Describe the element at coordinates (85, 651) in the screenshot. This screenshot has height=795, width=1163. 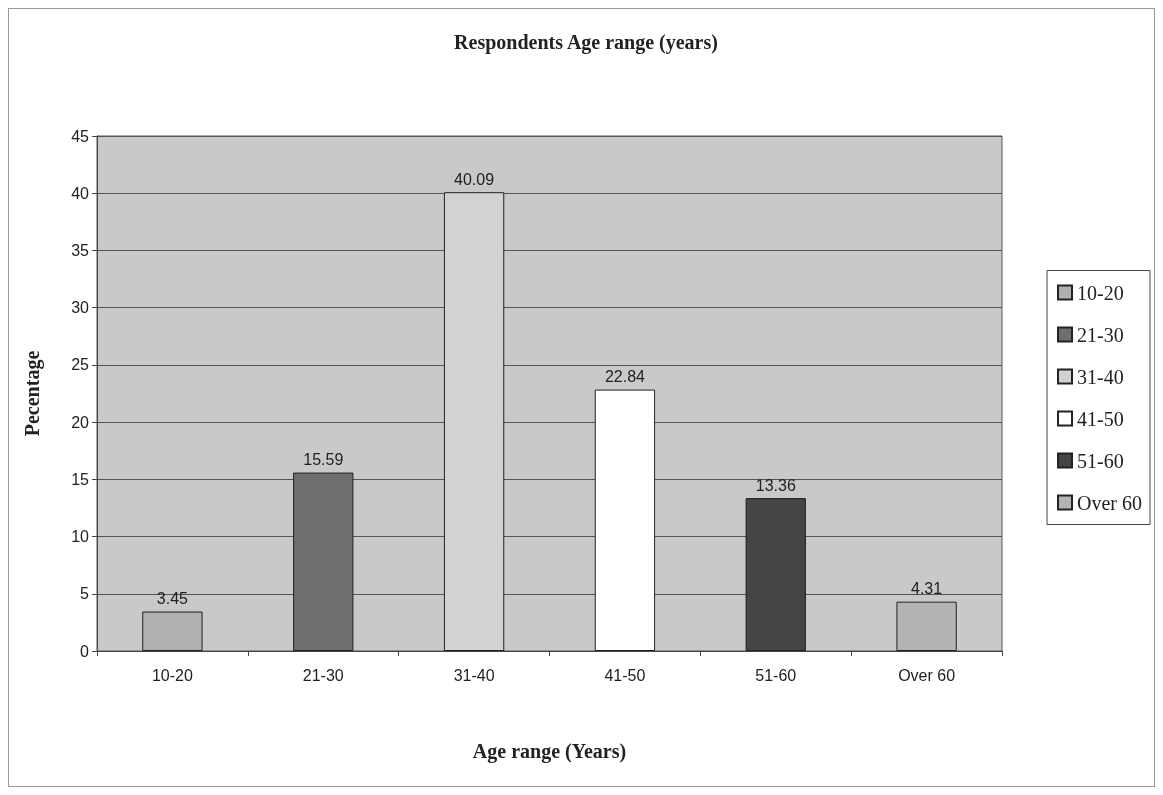
I see `y-tick-label: 0` at that location.